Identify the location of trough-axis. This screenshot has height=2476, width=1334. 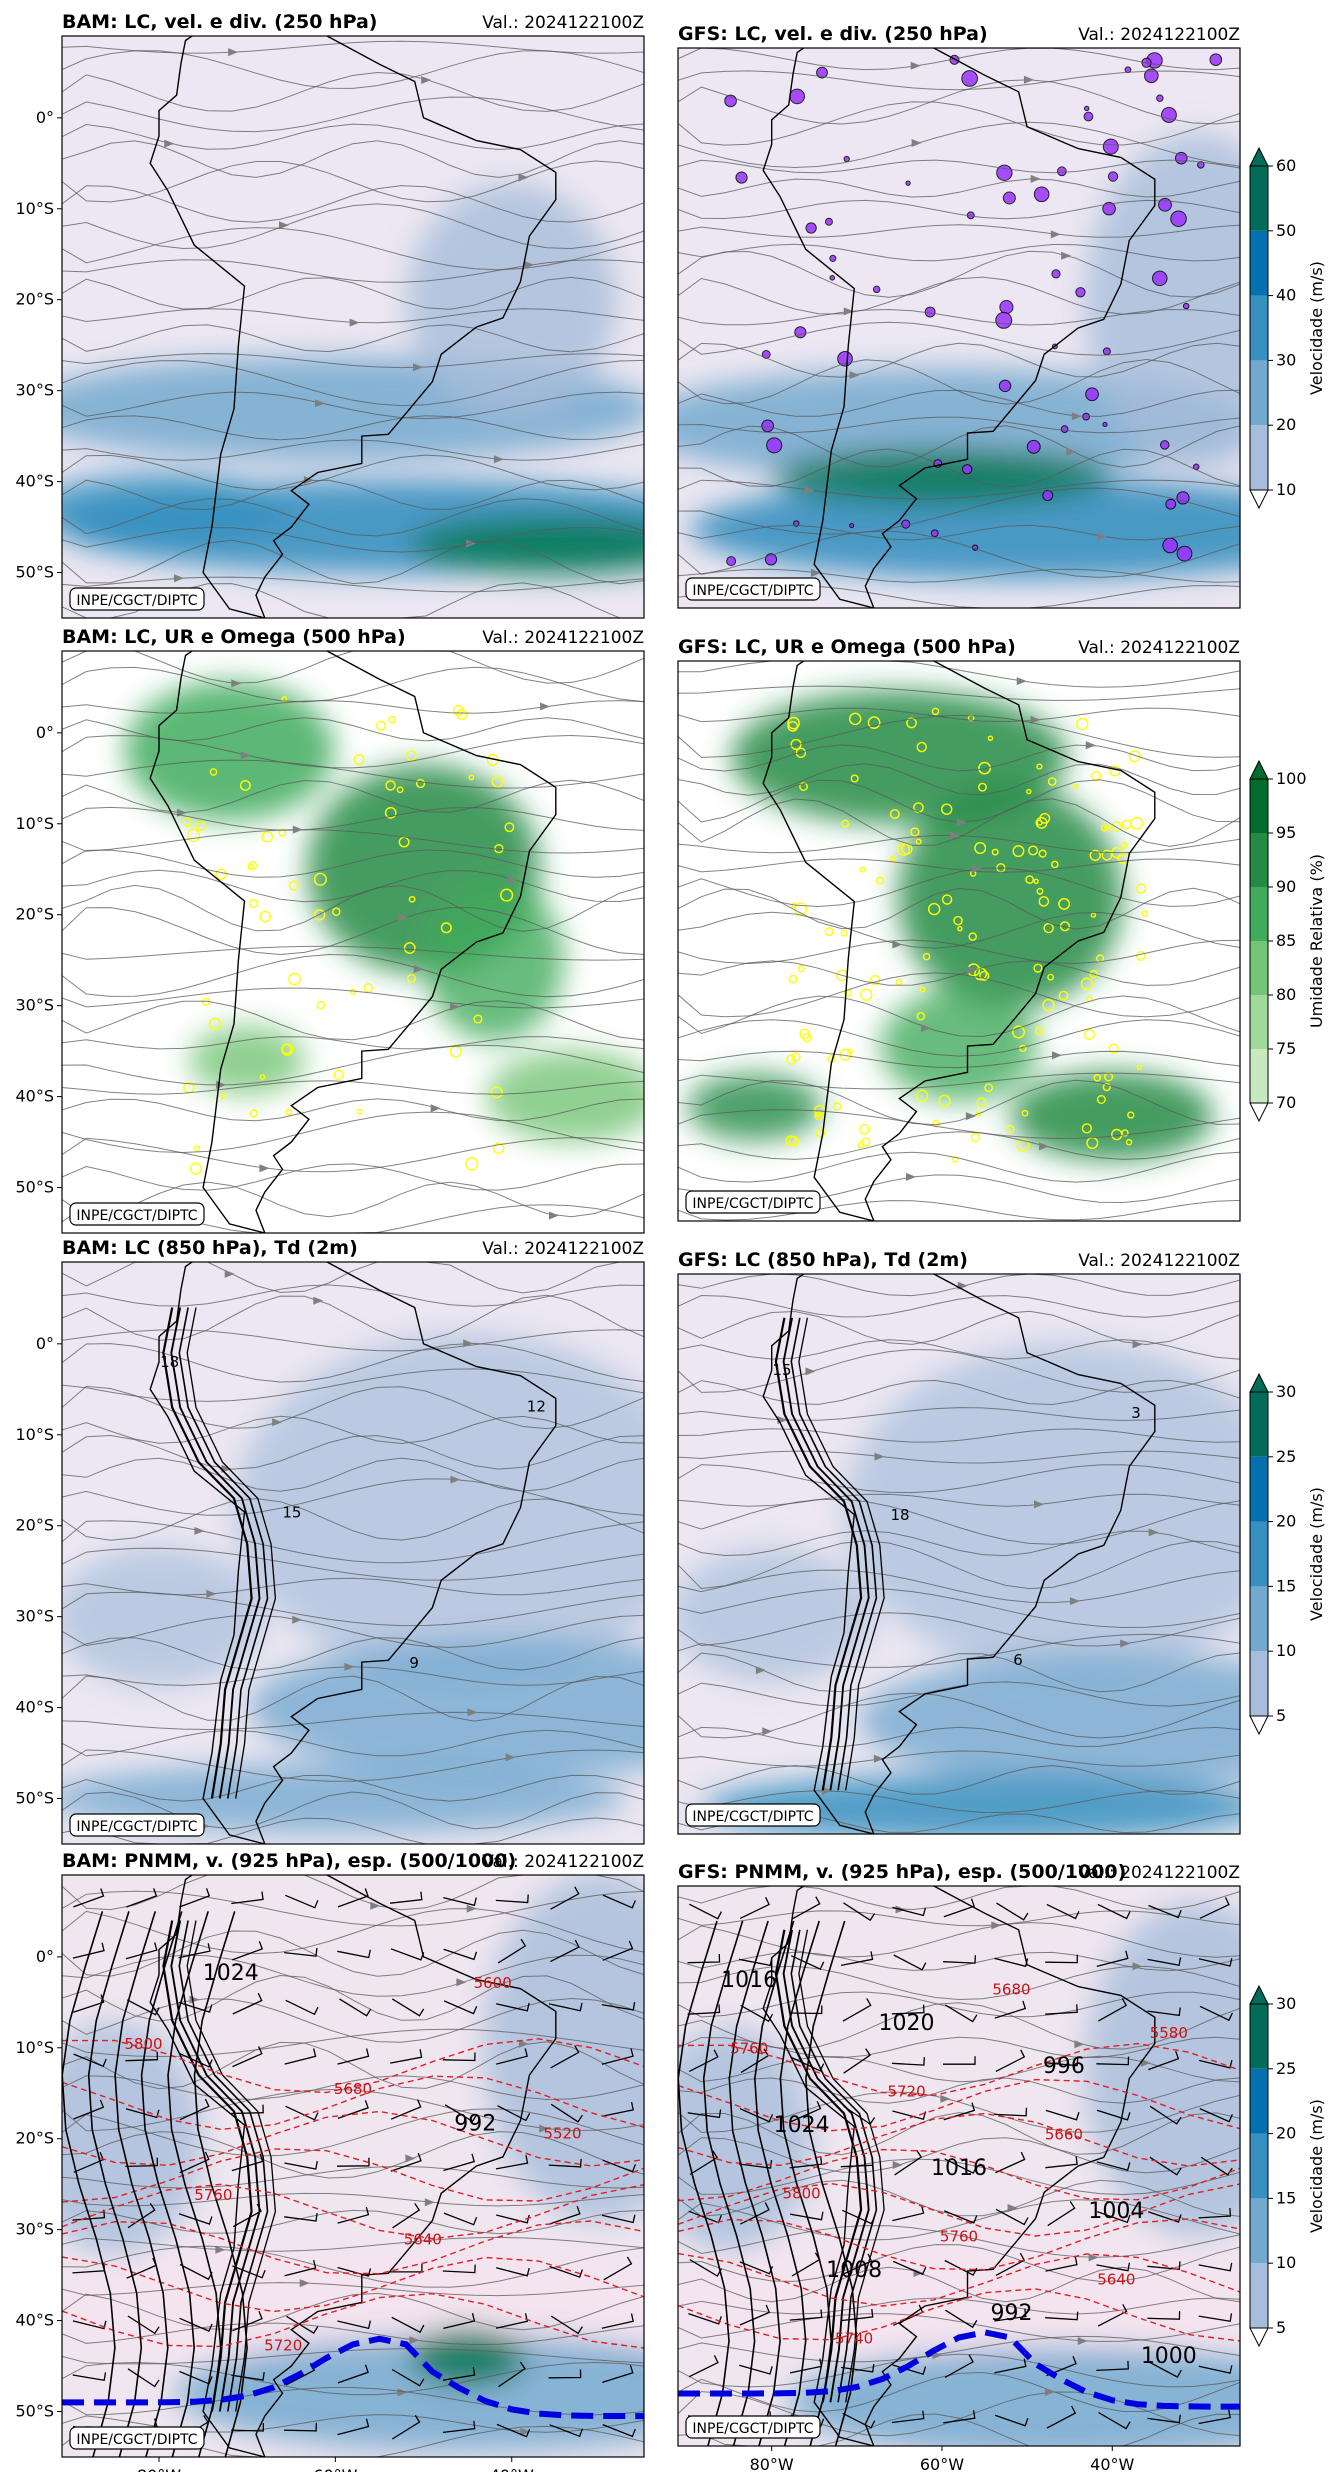
(353, 2377).